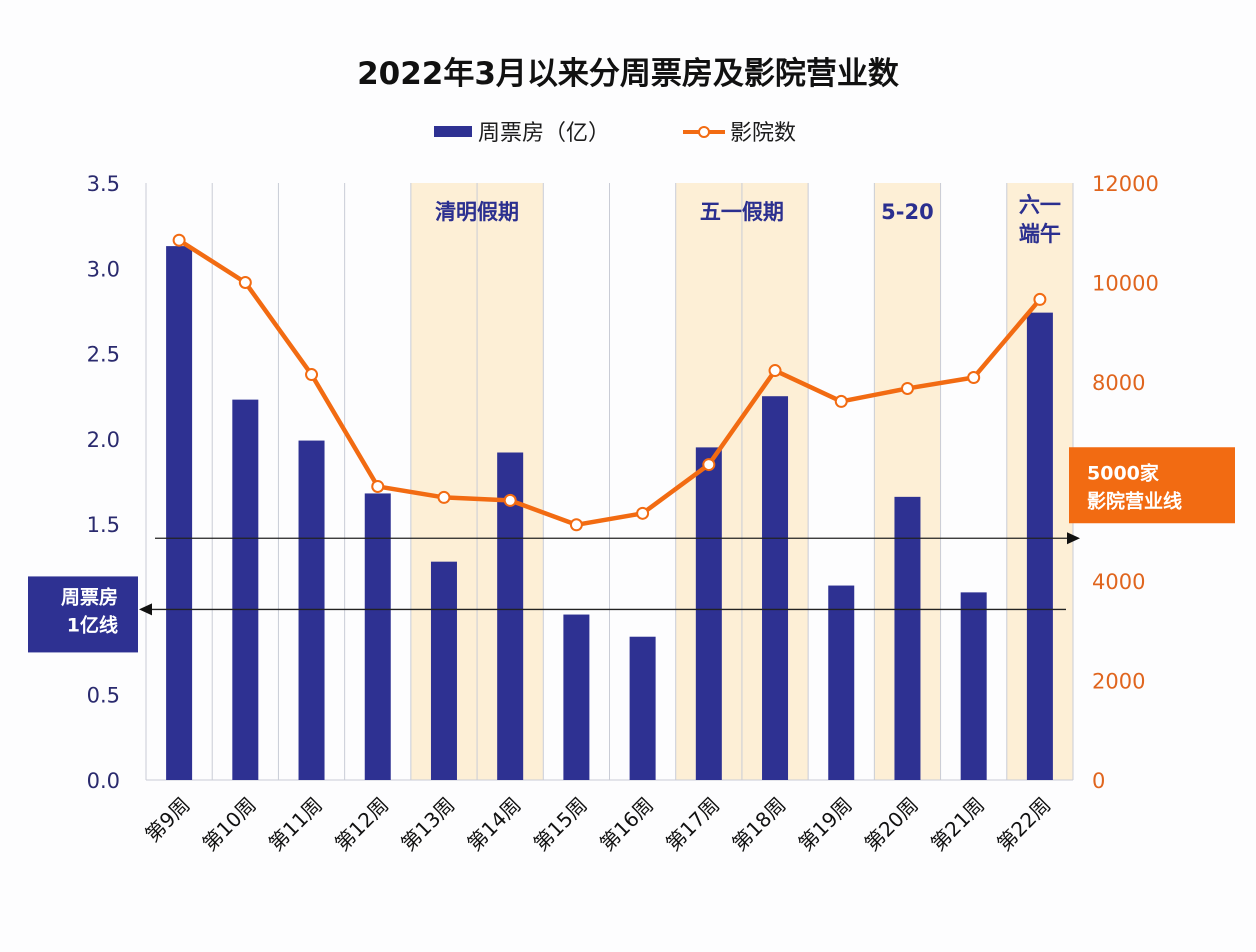  What do you see at coordinates (1125, 284) in the screenshot?
I see `y-right-tick-label: 10000` at bounding box center [1125, 284].